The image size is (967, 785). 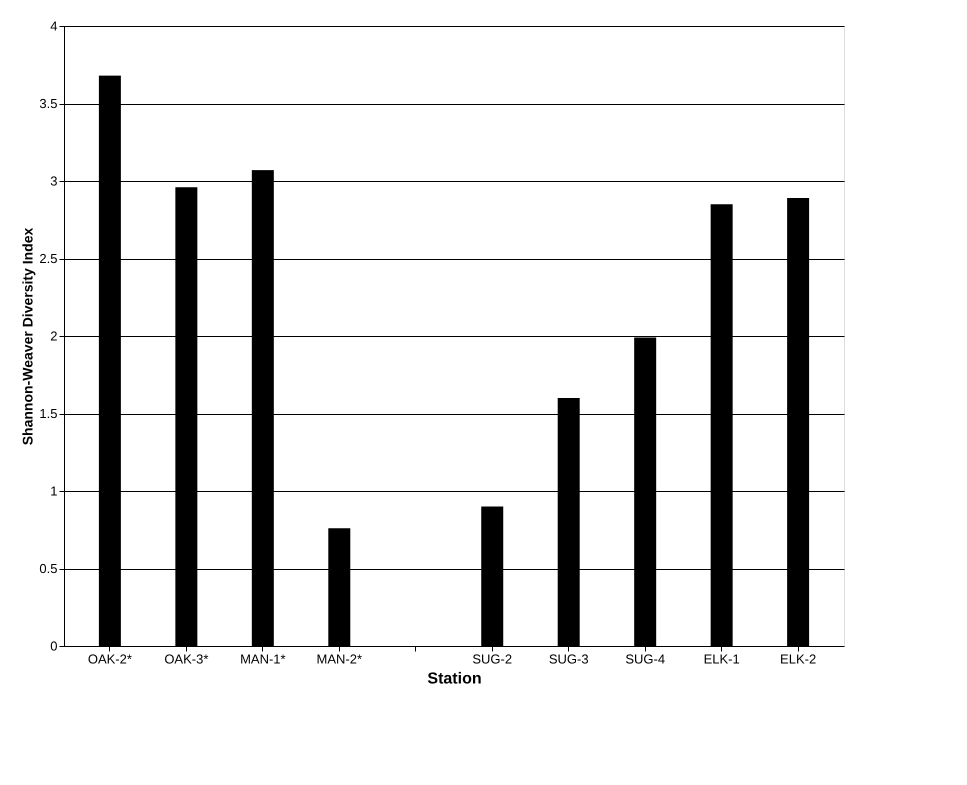 I want to click on x-axis-title: Station, so click(x=454, y=679).